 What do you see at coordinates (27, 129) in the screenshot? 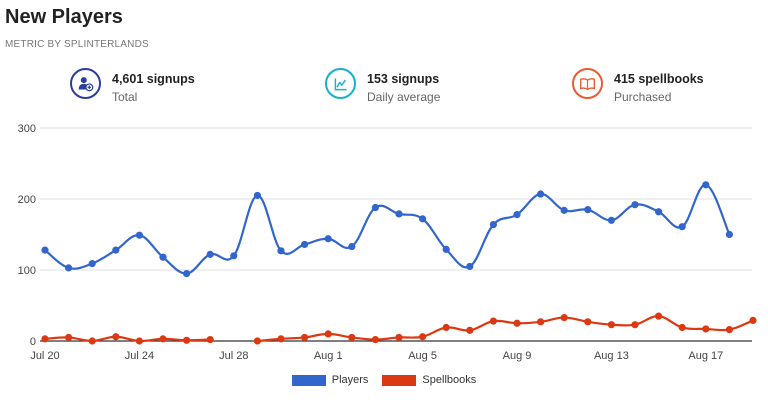
I see `y-tick-label: 300` at bounding box center [27, 129].